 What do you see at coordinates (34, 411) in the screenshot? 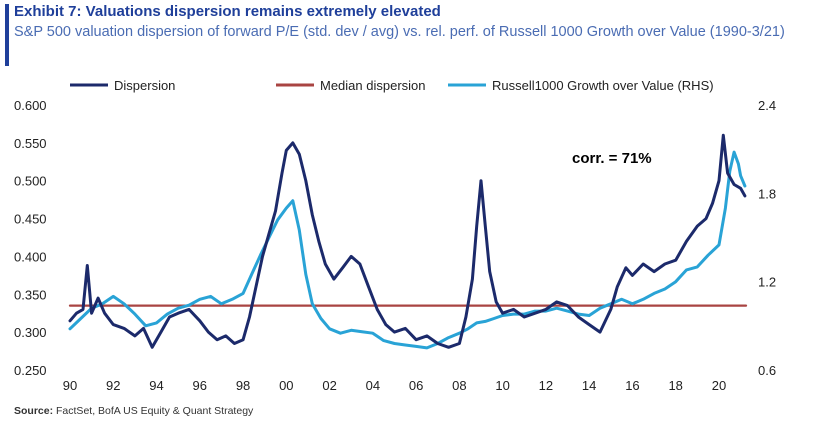
I see `source-label: Source:` at bounding box center [34, 411].